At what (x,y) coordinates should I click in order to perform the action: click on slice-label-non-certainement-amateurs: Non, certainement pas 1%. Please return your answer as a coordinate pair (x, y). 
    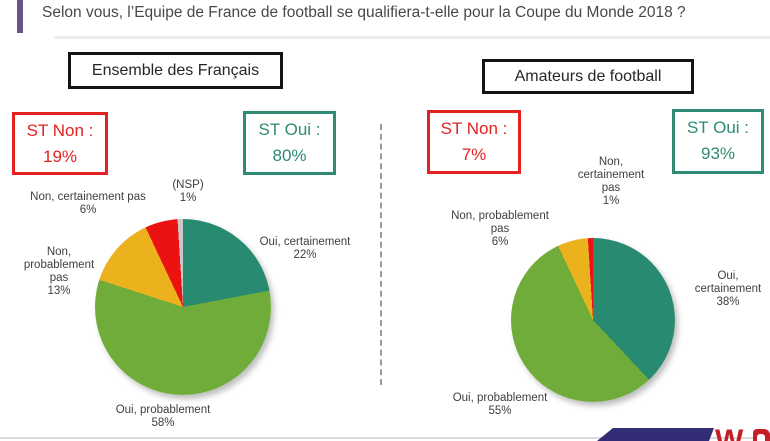
    Looking at the image, I should click on (611, 181).